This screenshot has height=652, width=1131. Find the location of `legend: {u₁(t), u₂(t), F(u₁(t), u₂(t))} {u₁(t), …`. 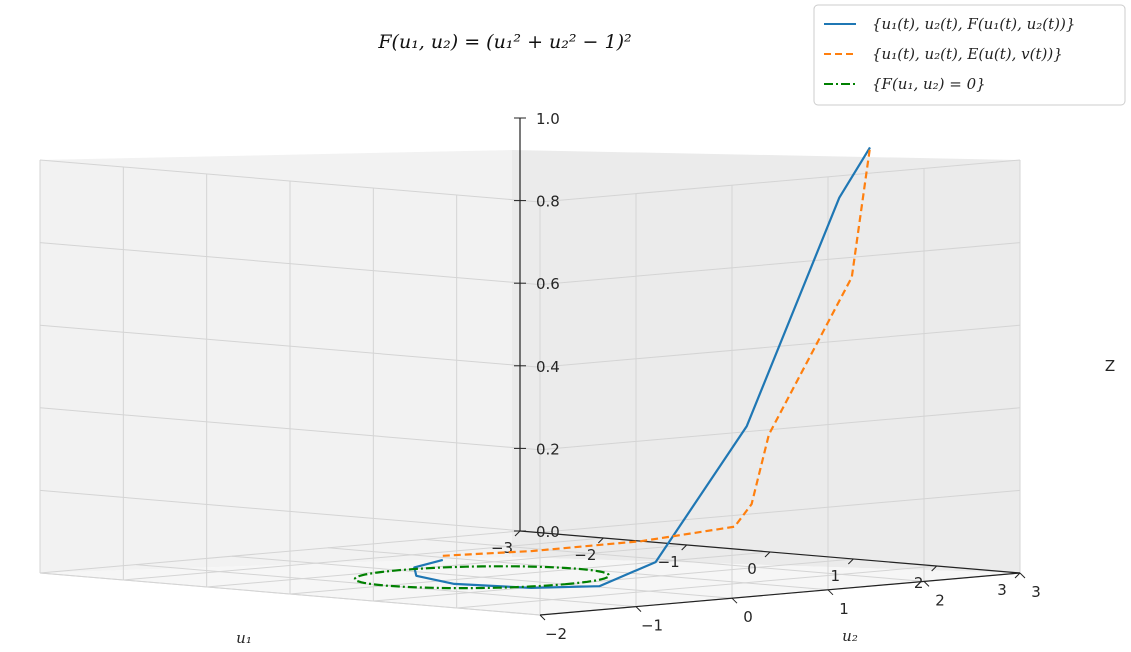

legend: {u₁(t), u₂(t), F(u₁(t), u₂(t))} {u₁(t), … is located at coordinates (969, 55).